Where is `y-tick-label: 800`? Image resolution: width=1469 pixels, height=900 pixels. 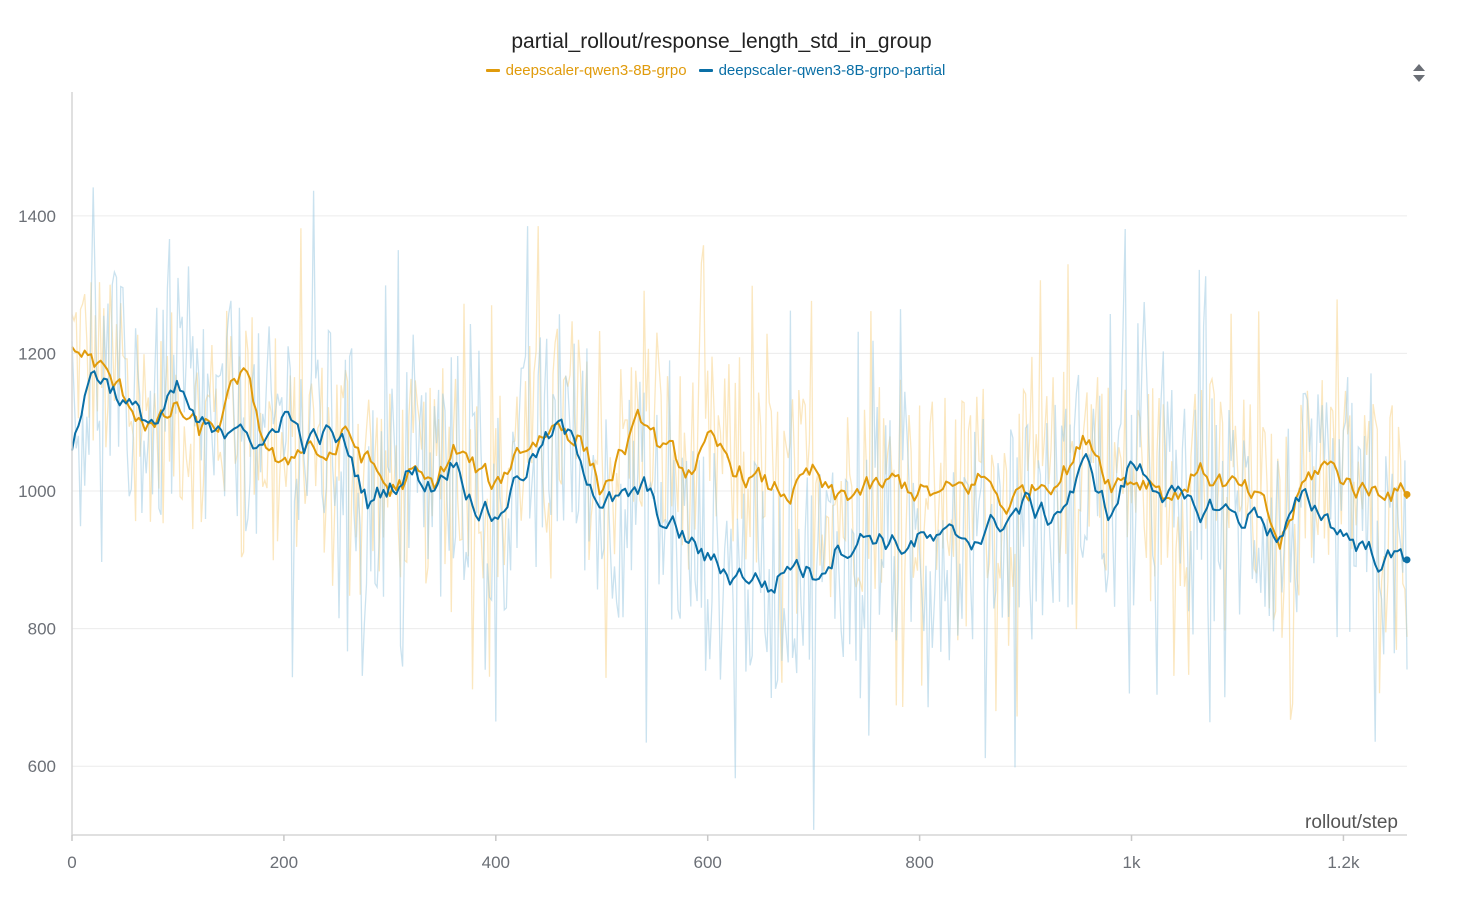 y-tick-label: 800 is located at coordinates (42, 629).